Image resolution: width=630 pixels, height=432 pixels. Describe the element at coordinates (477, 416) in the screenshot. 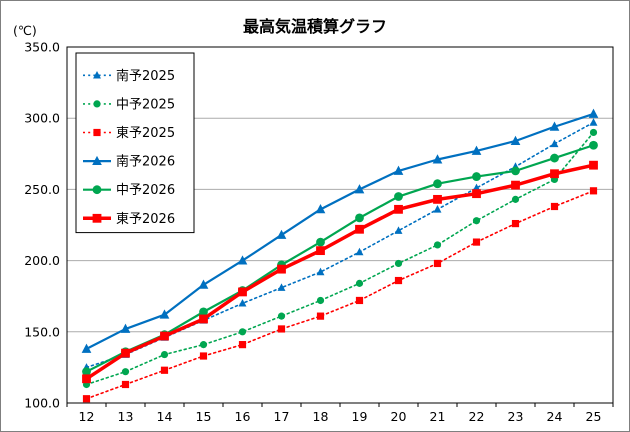

I see `x-tick-label: 22` at that location.